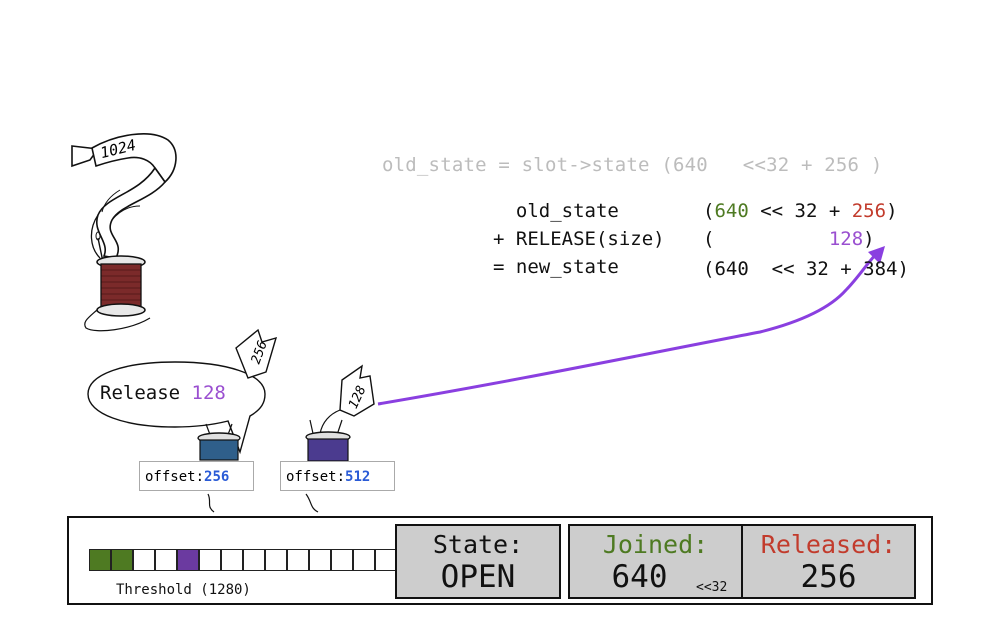  What do you see at coordinates (712, 587) in the screenshot?
I see `joined-shift-note: <<32` at bounding box center [712, 587].